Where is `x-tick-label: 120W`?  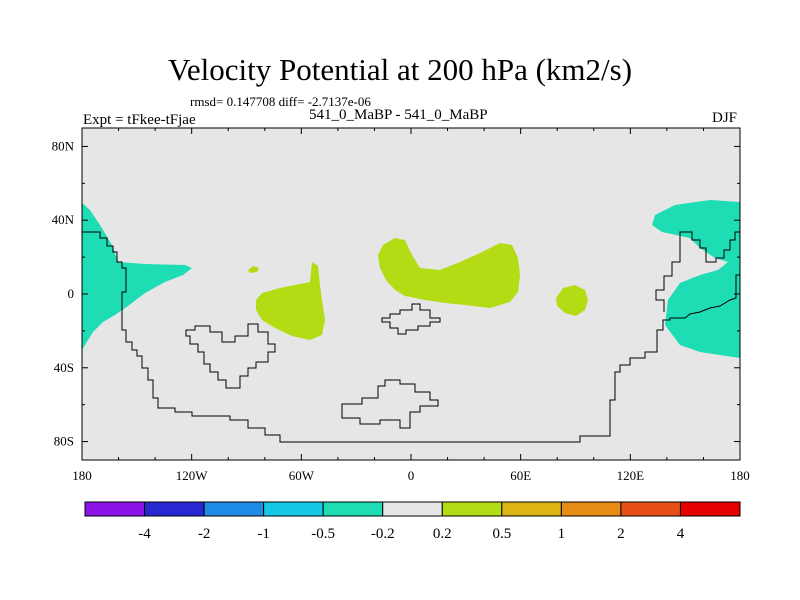
x-tick-label: 120W is located at coordinates (192, 475).